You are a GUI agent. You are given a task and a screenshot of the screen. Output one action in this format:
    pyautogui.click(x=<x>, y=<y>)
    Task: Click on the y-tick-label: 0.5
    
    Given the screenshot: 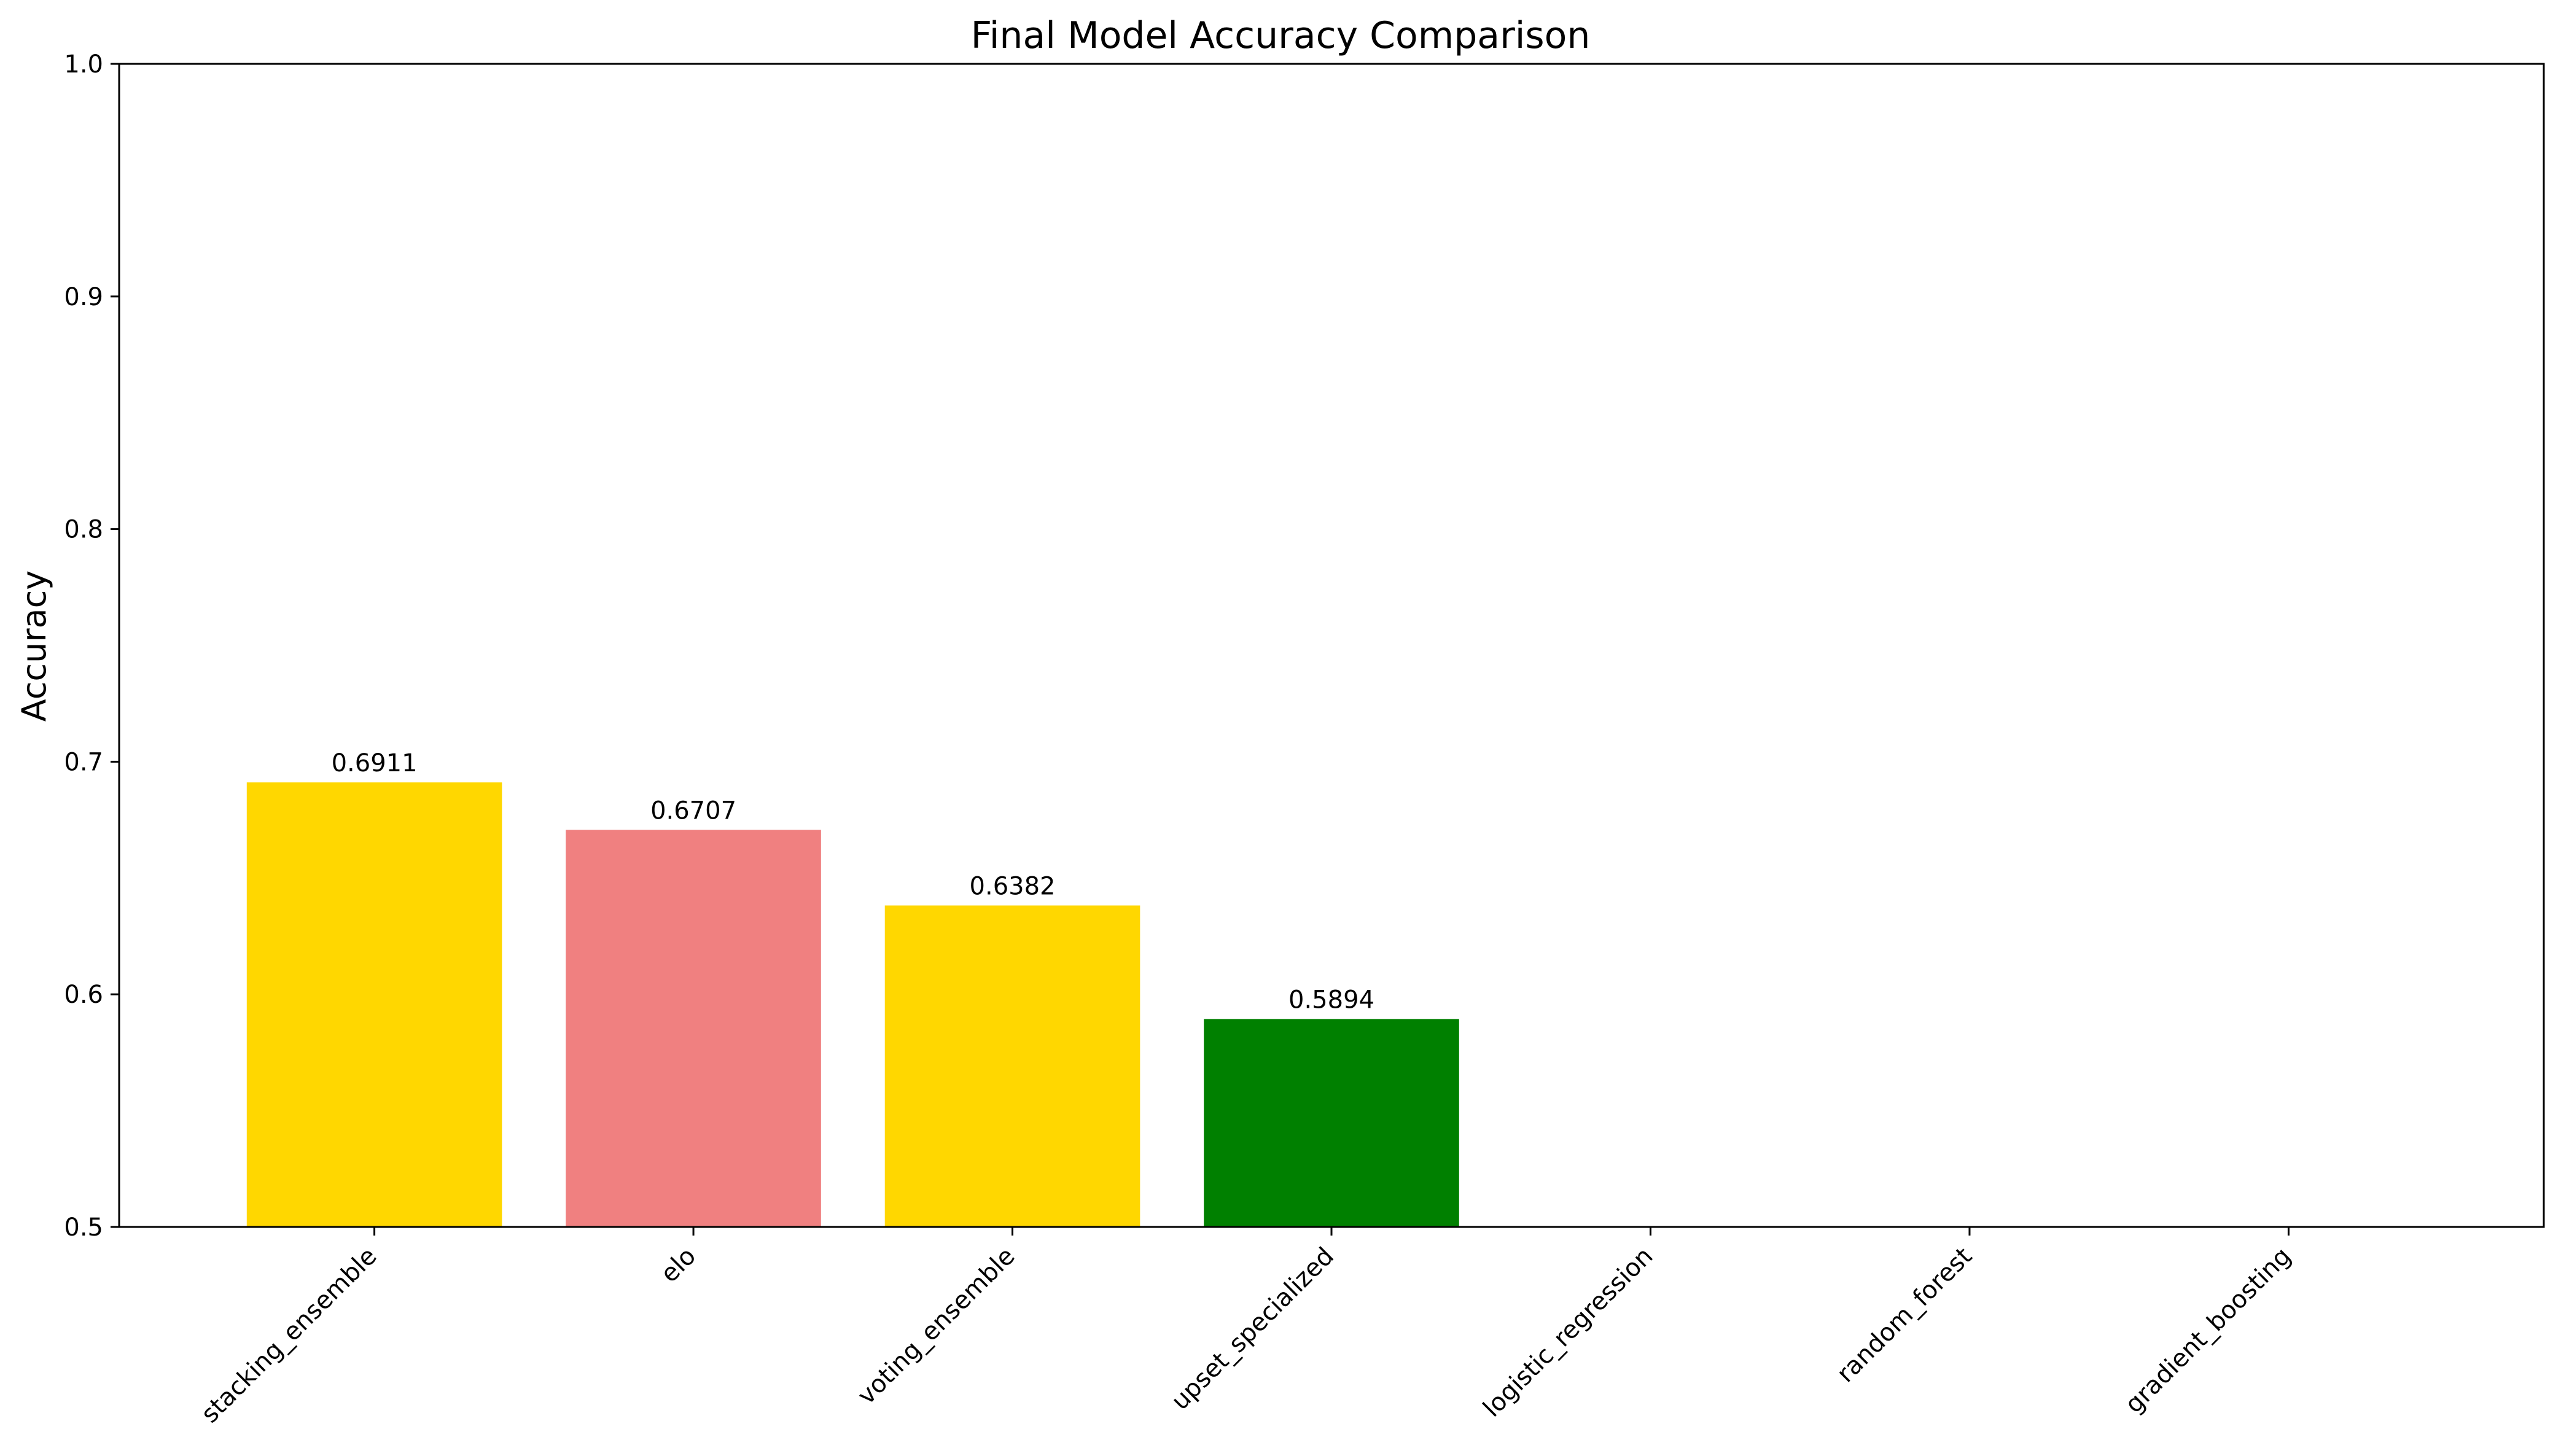 What is the action you would take?
    pyautogui.click(x=83, y=1227)
    